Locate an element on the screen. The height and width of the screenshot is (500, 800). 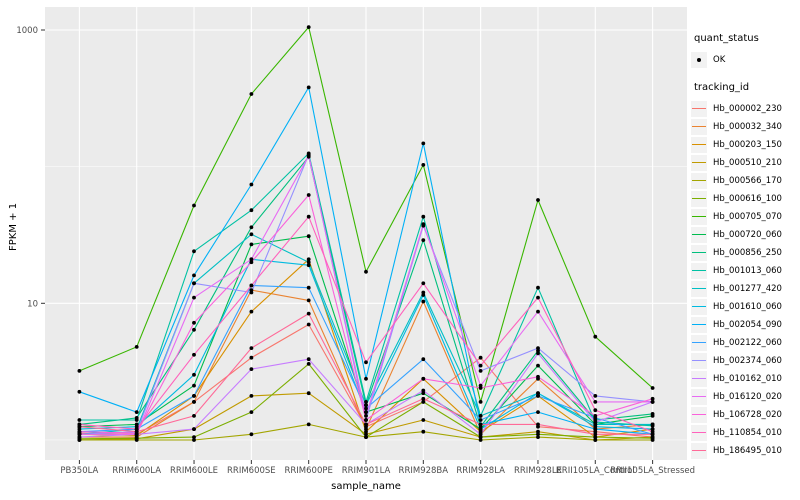
legend-item-tracking-id: Hb_000705_070 is located at coordinates (745, 216).